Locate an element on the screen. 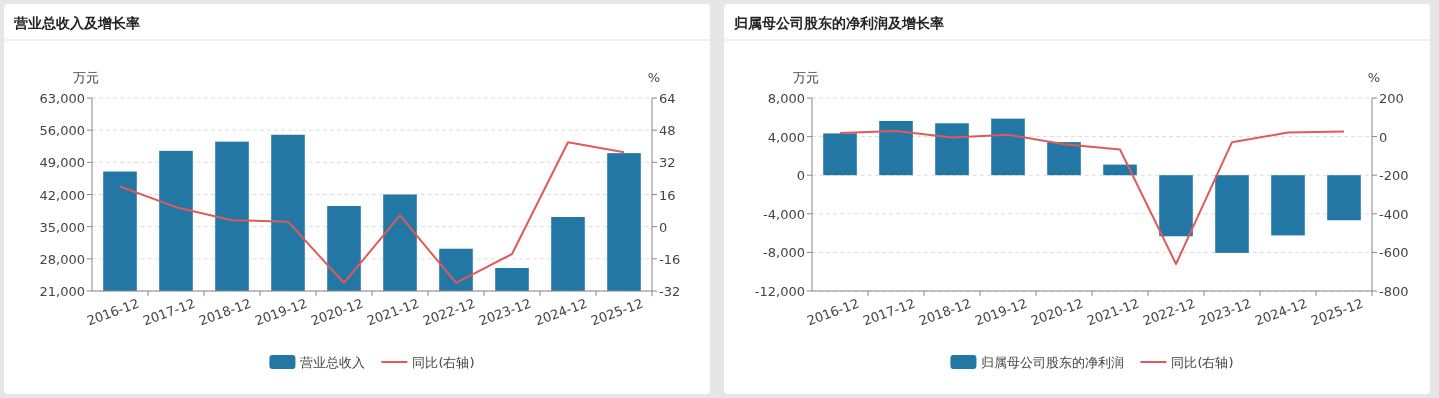 The width and height of the screenshot is (1439, 398). y2-tick-label: -32 is located at coordinates (670, 291).